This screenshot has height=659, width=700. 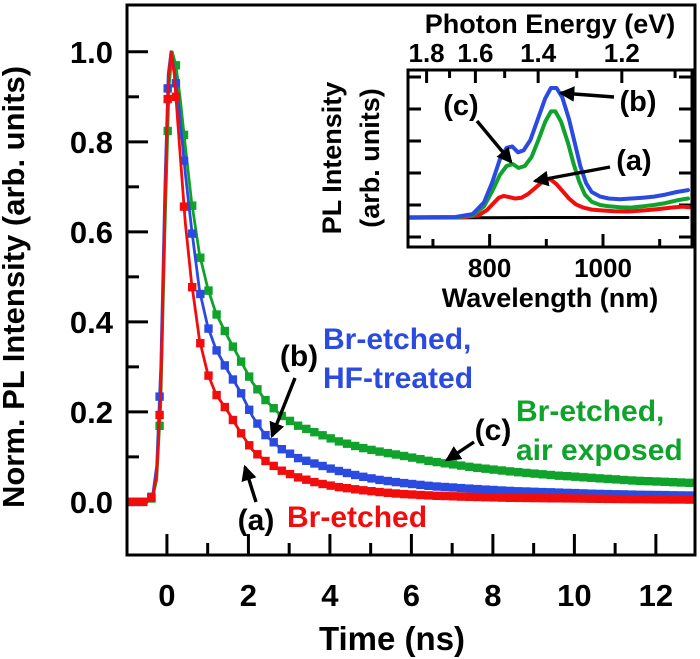 What do you see at coordinates (166, 595) in the screenshot?
I see `x-tick-label: 0` at bounding box center [166, 595].